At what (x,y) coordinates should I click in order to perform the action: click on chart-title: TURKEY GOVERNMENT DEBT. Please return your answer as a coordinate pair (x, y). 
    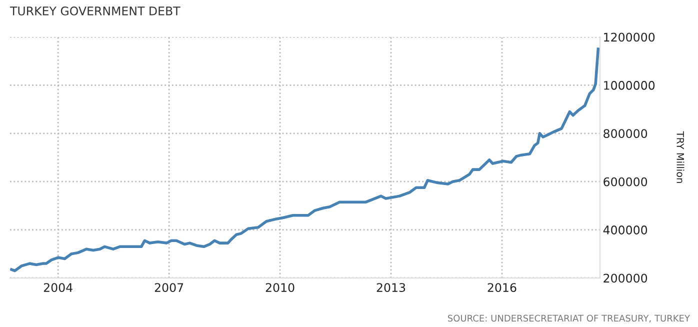
    Looking at the image, I should click on (95, 11).